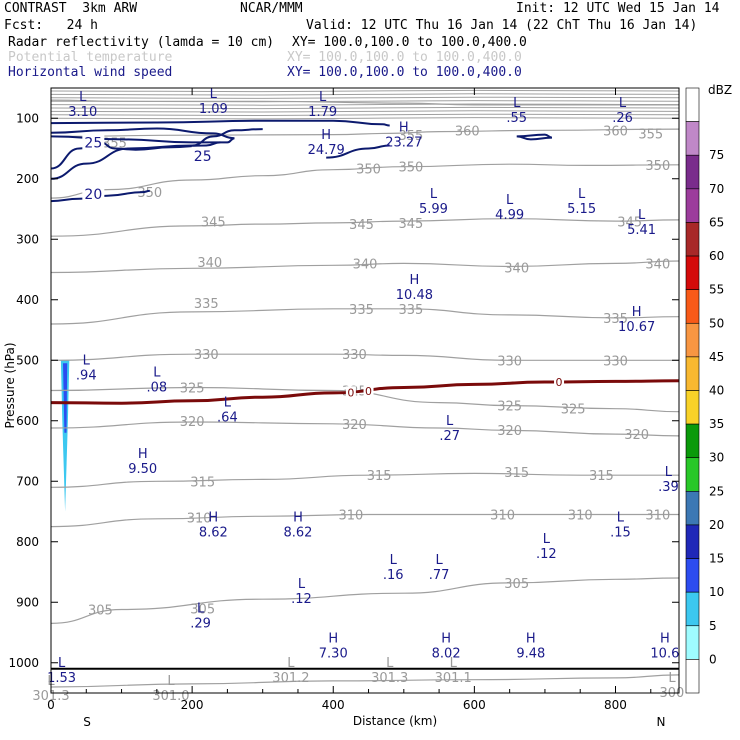 Image resolution: width=740 pixels, height=740 pixels. What do you see at coordinates (213, 533) in the screenshot?
I see `extremum-value: 8.62` at bounding box center [213, 533].